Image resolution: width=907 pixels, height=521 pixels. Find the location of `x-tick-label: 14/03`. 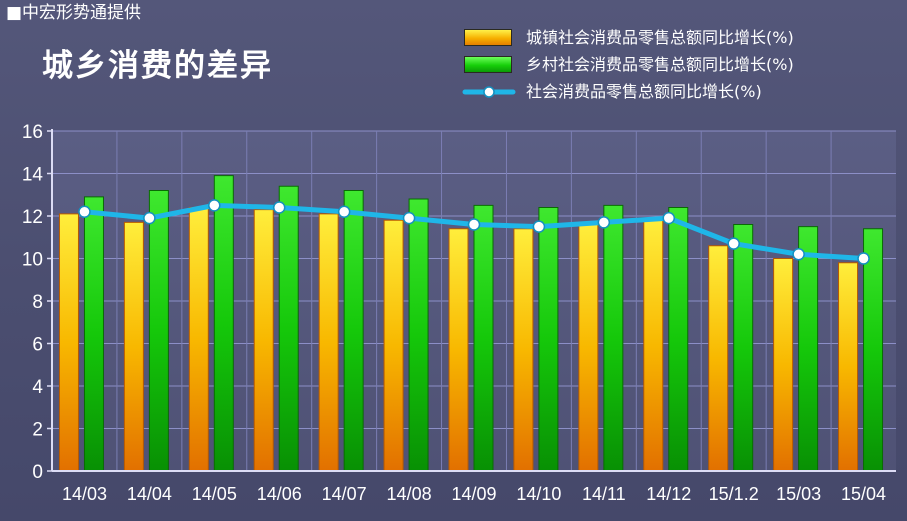

x-tick-label: 14/03 is located at coordinates (84, 494).